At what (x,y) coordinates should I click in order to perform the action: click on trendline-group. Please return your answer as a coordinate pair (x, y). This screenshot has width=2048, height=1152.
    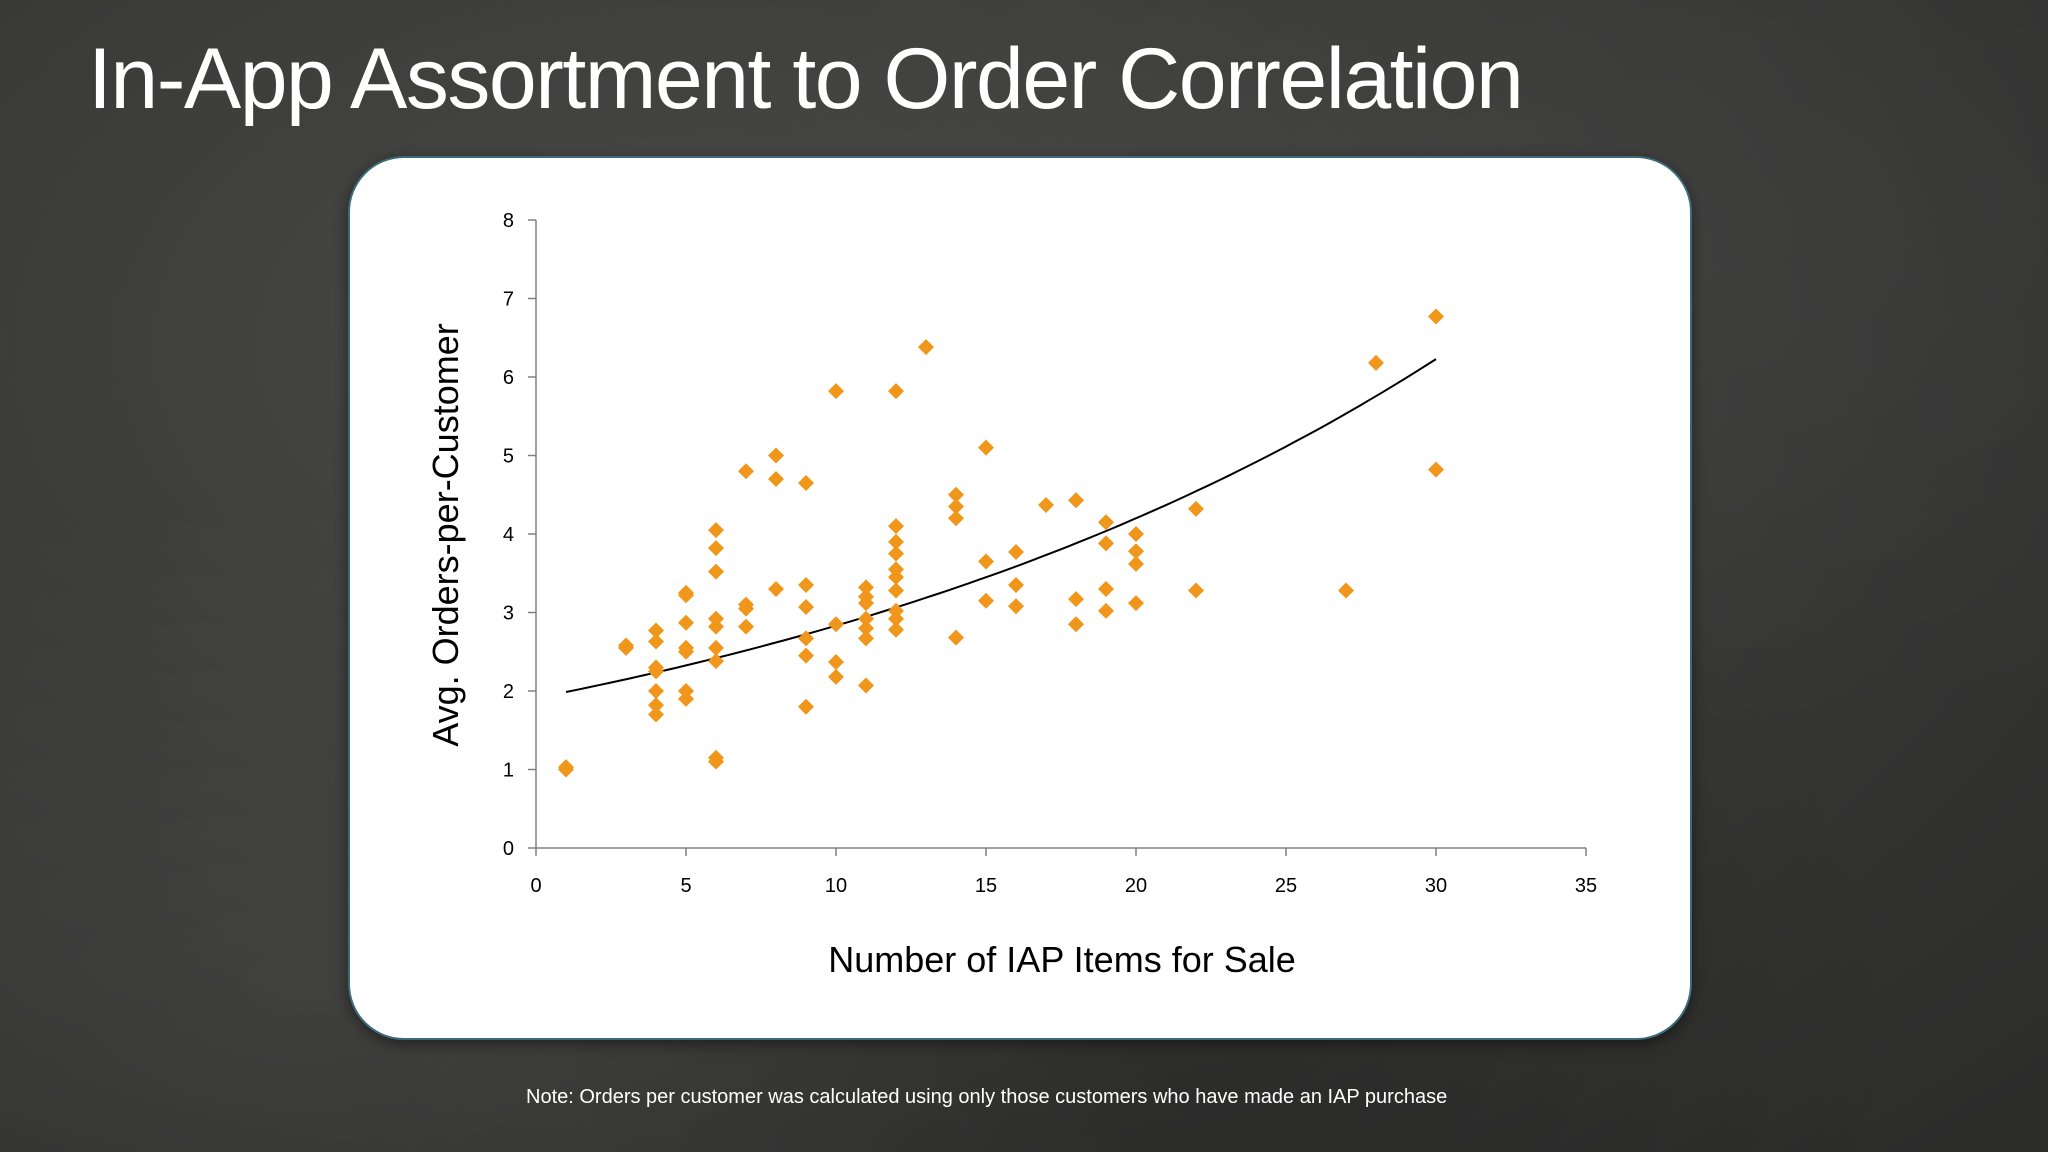
    Looking at the image, I should click on (1001, 525).